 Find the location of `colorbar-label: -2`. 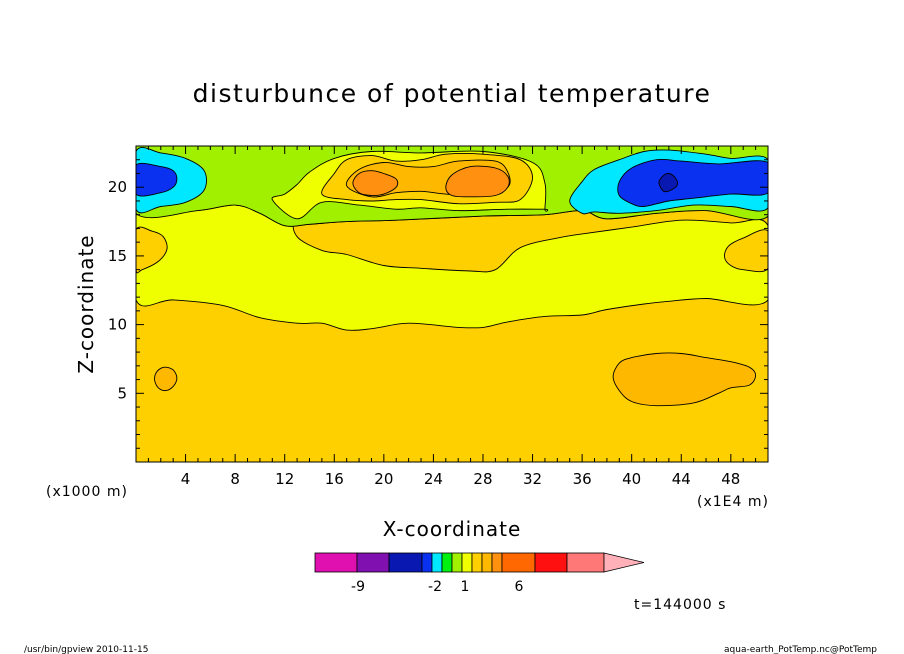

colorbar-label: -2 is located at coordinates (435, 587).